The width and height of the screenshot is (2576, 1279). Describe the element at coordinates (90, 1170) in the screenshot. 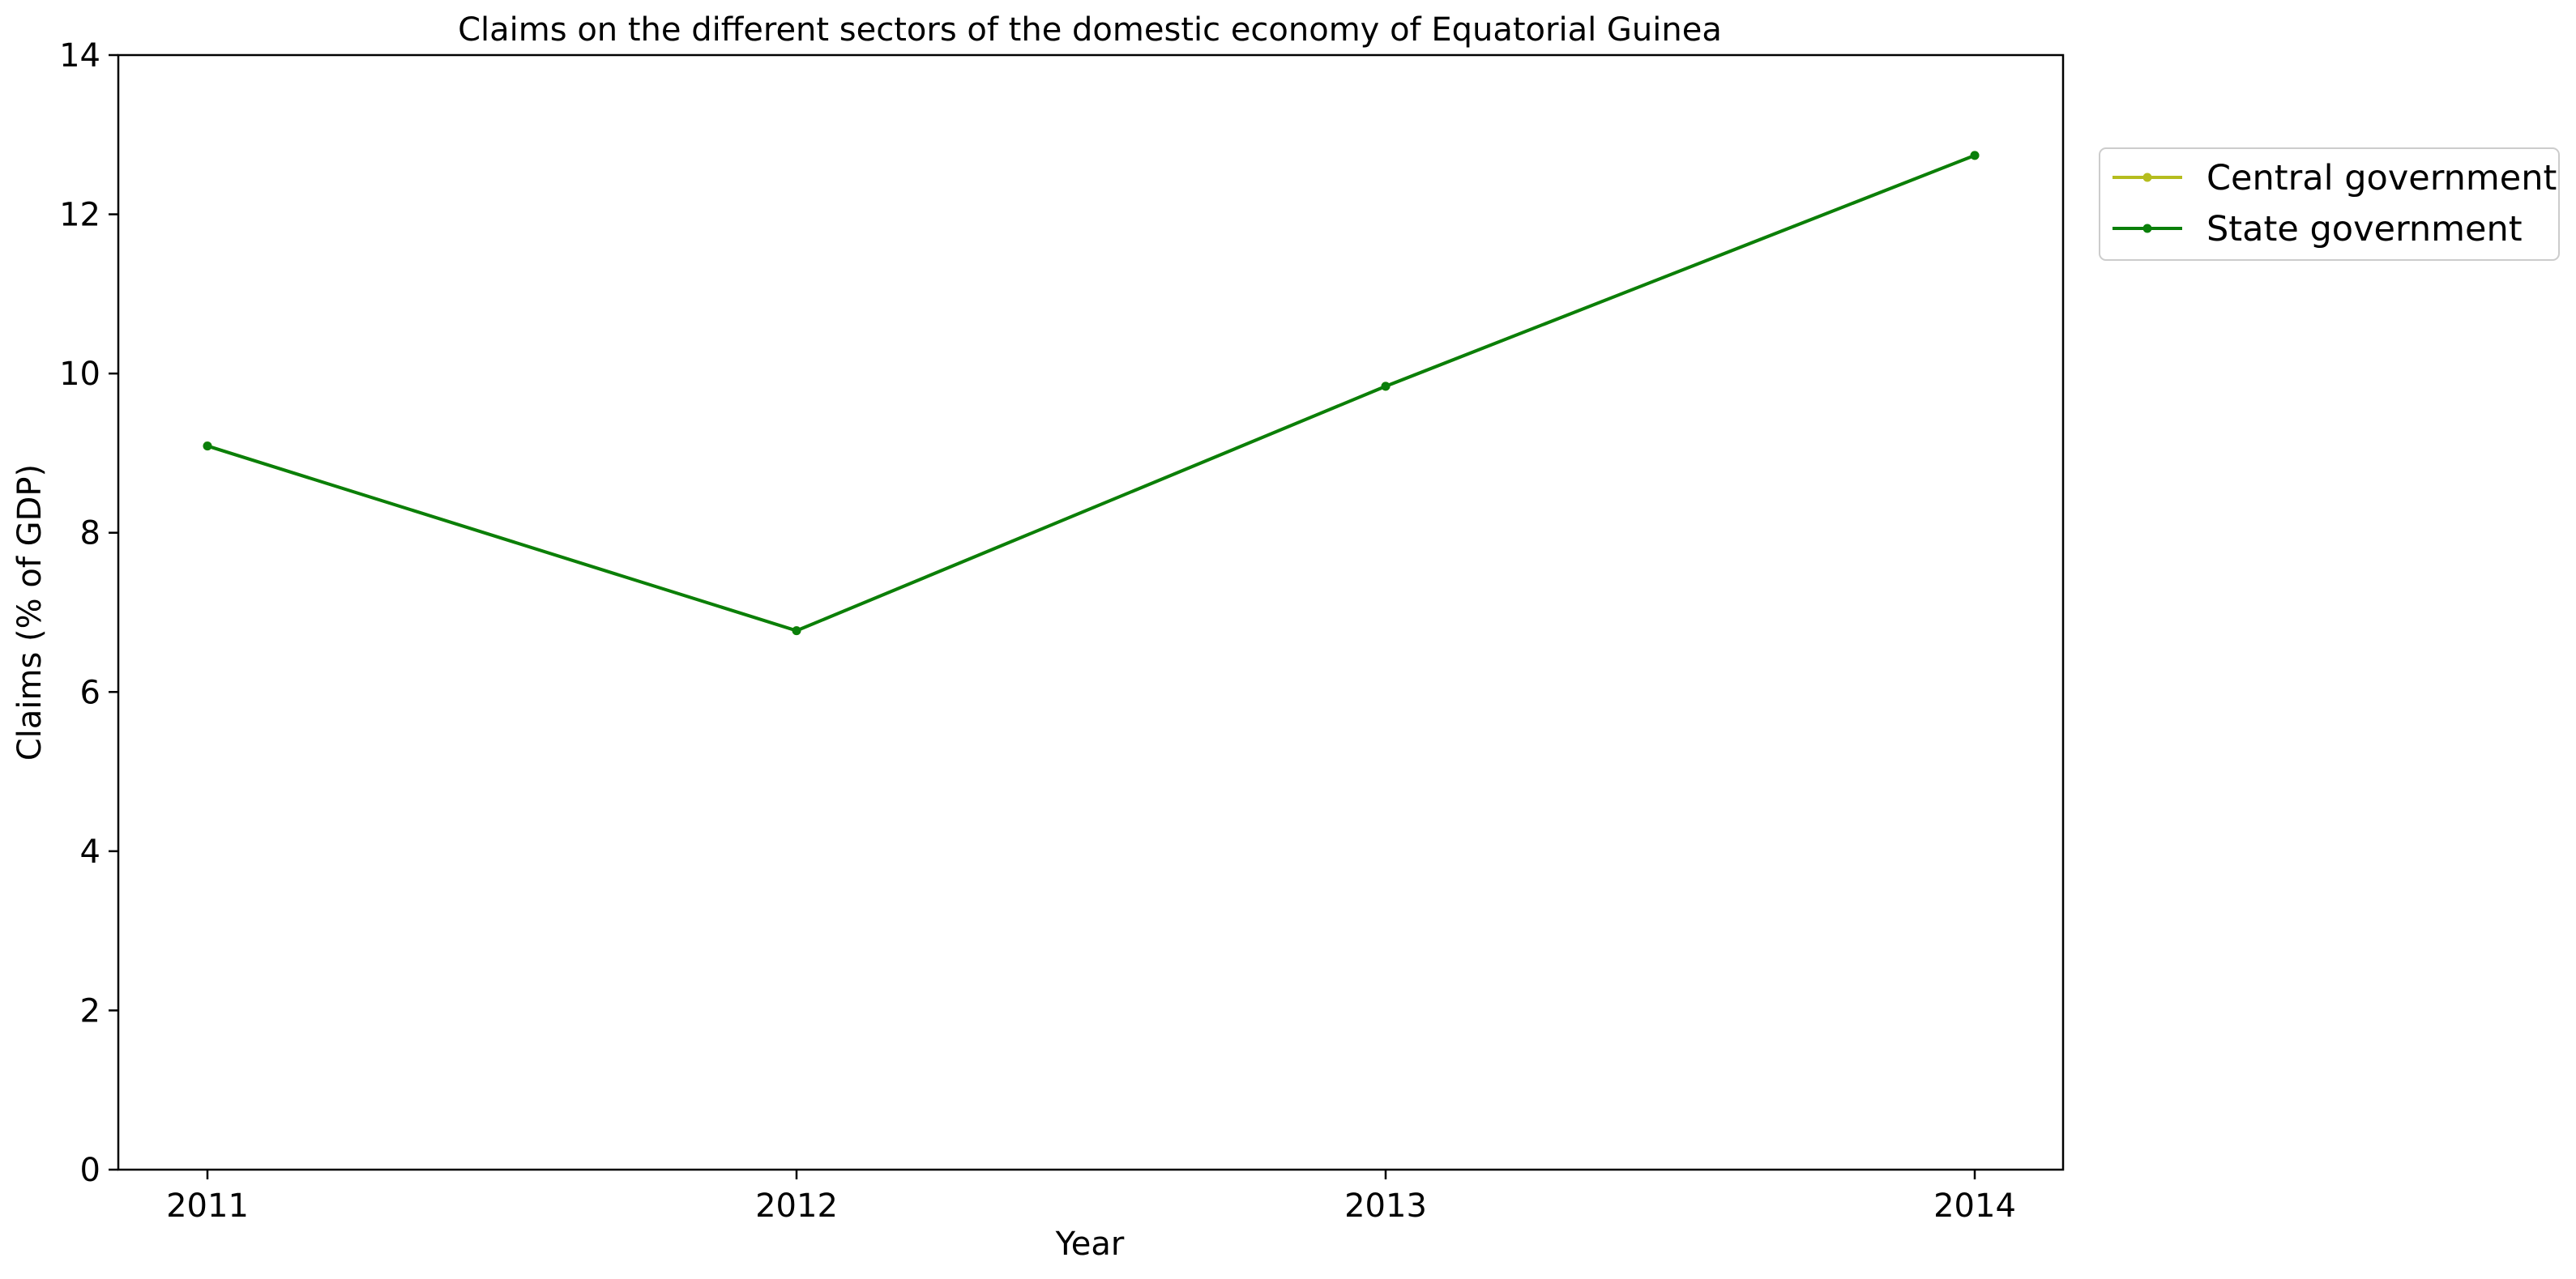

I see `y-tick-label: 0` at that location.